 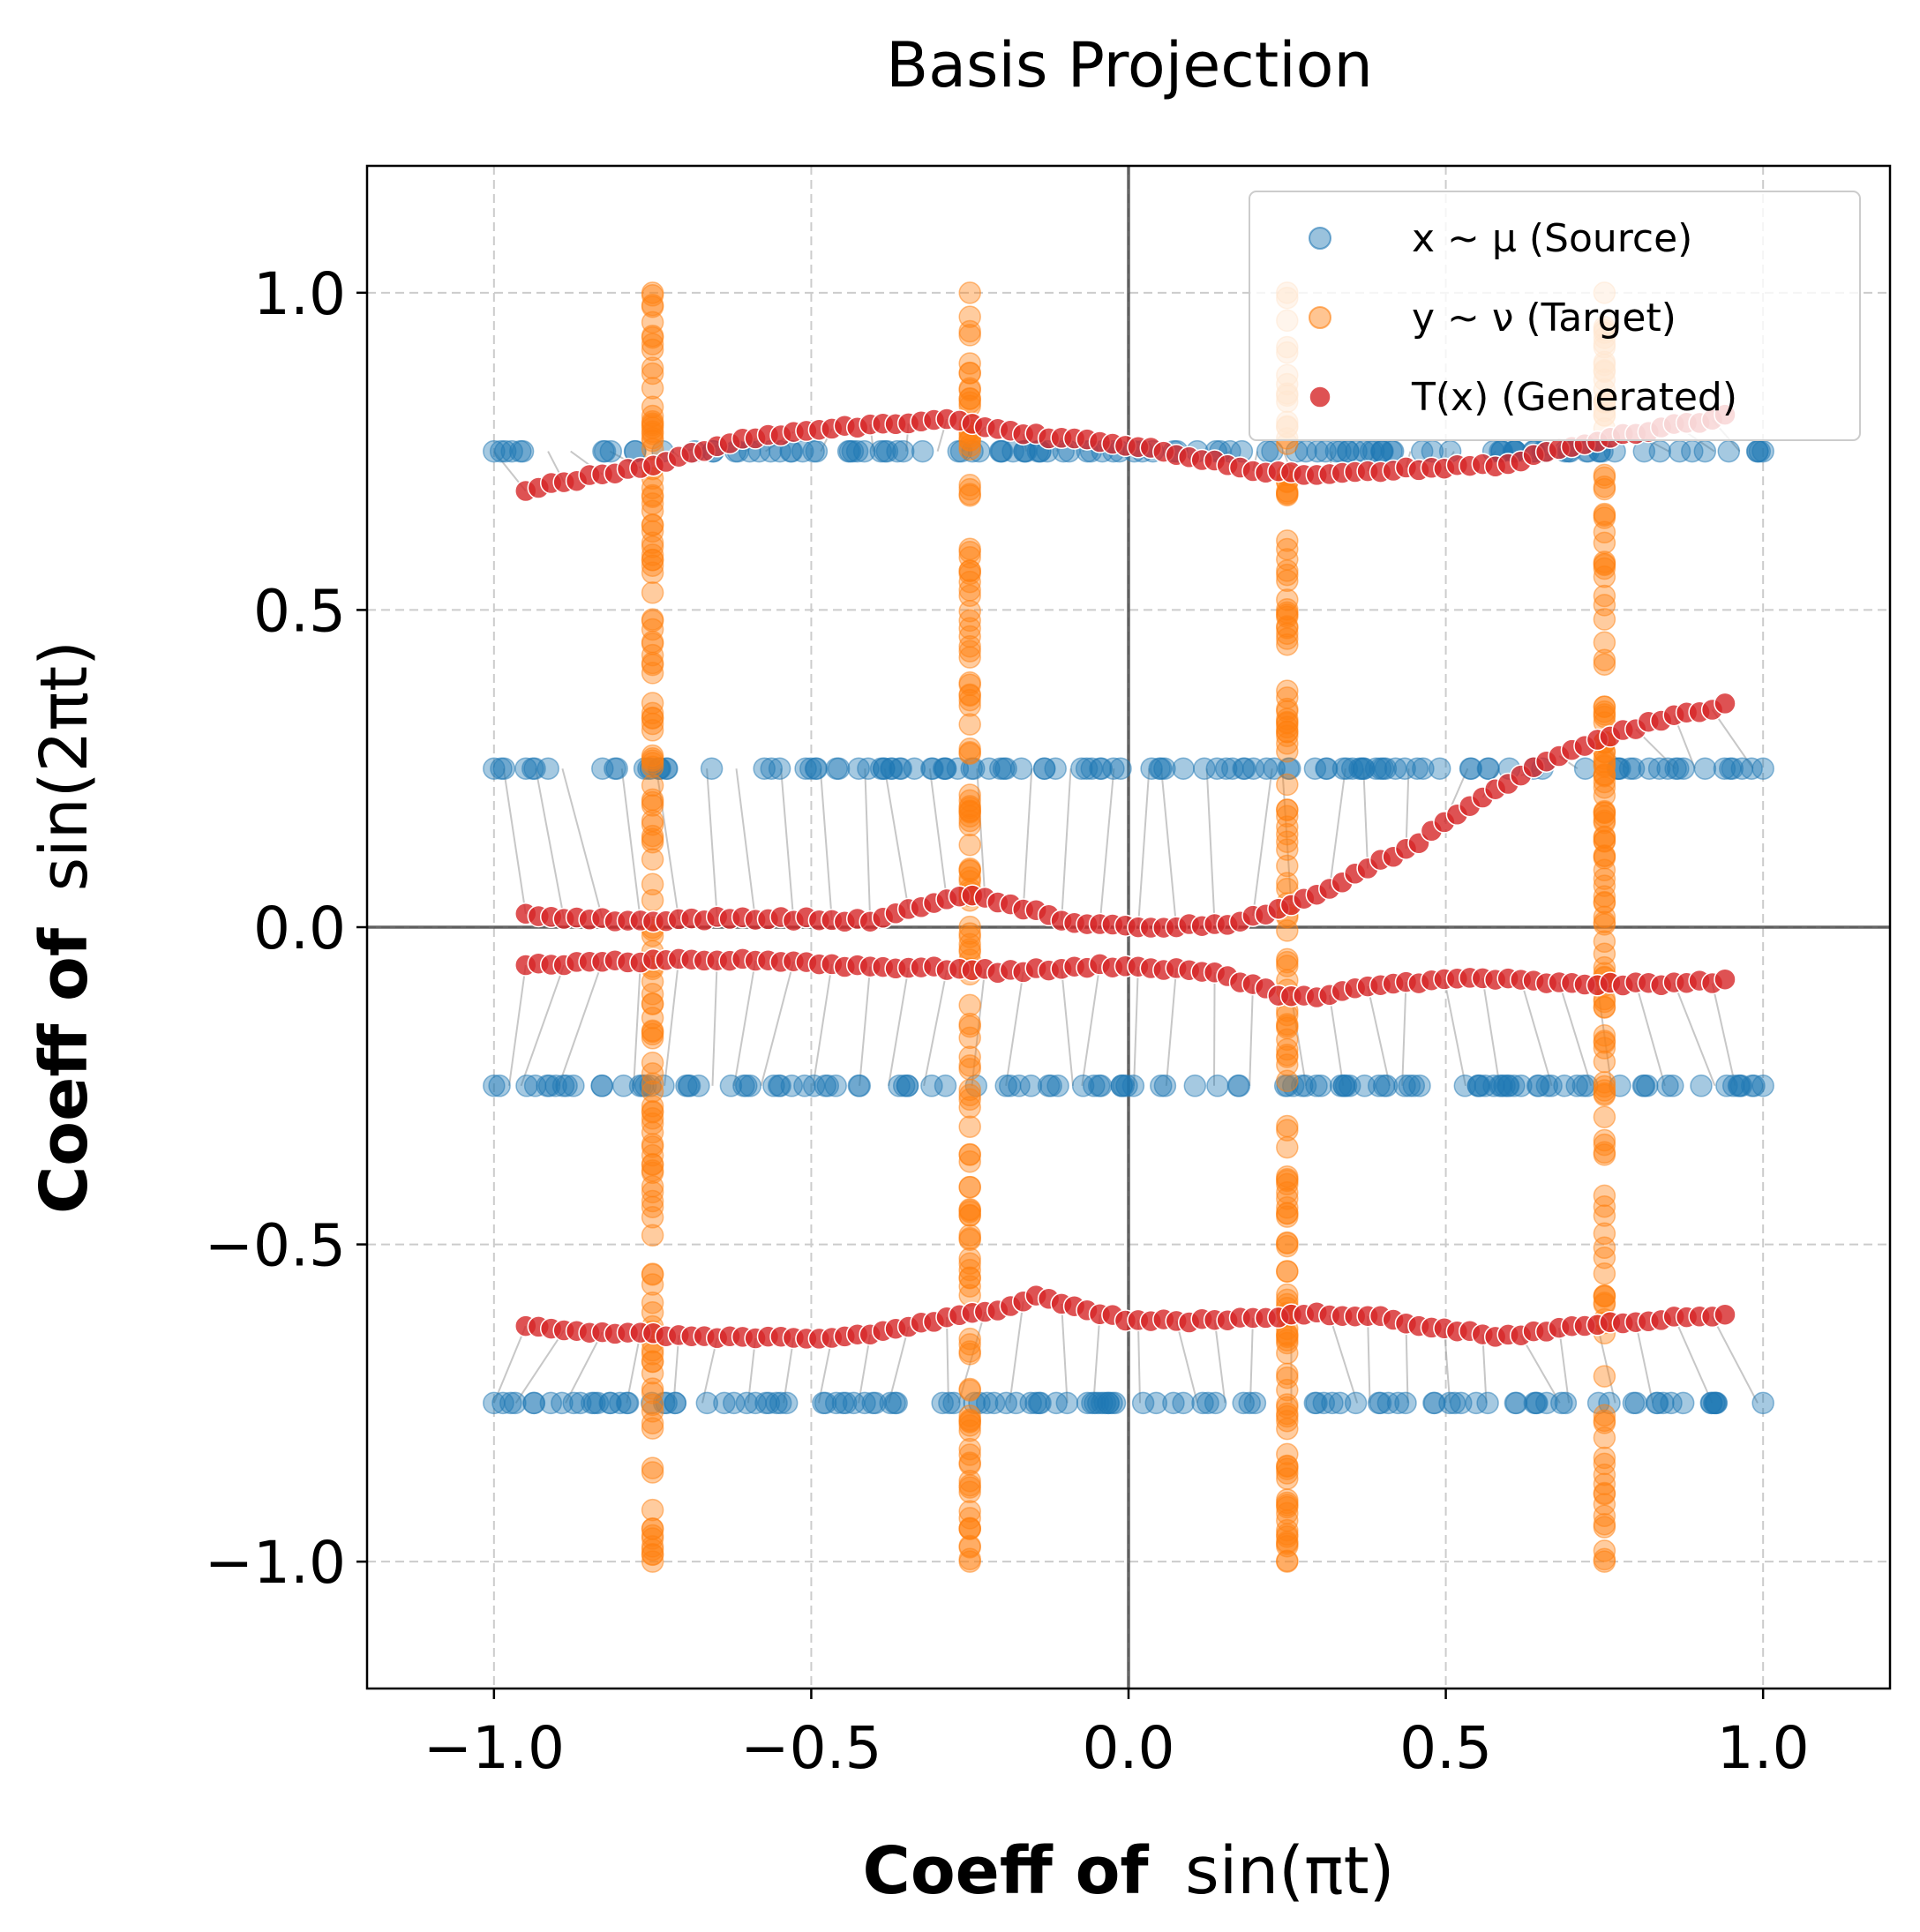 What do you see at coordinates (299, 611) in the screenshot?
I see `y-tick-label: 0.5` at bounding box center [299, 611].